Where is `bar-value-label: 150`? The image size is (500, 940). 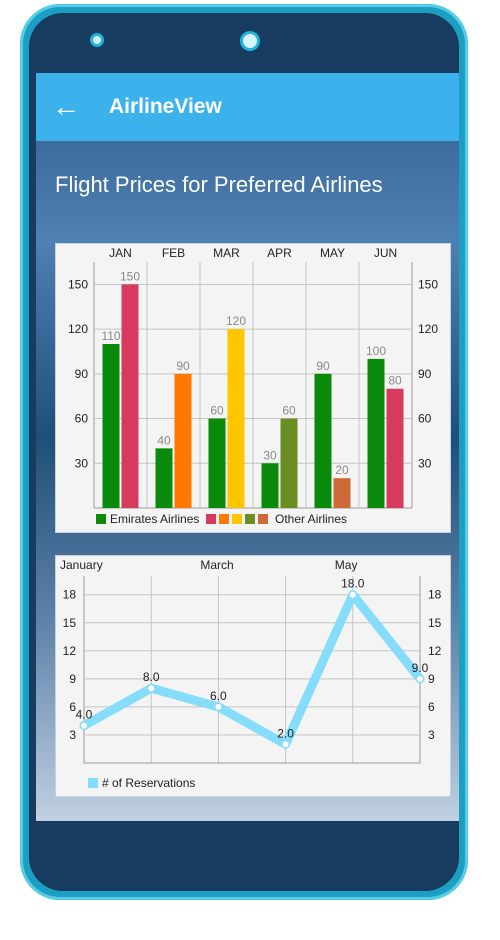 bar-value-label: 150 is located at coordinates (130, 276).